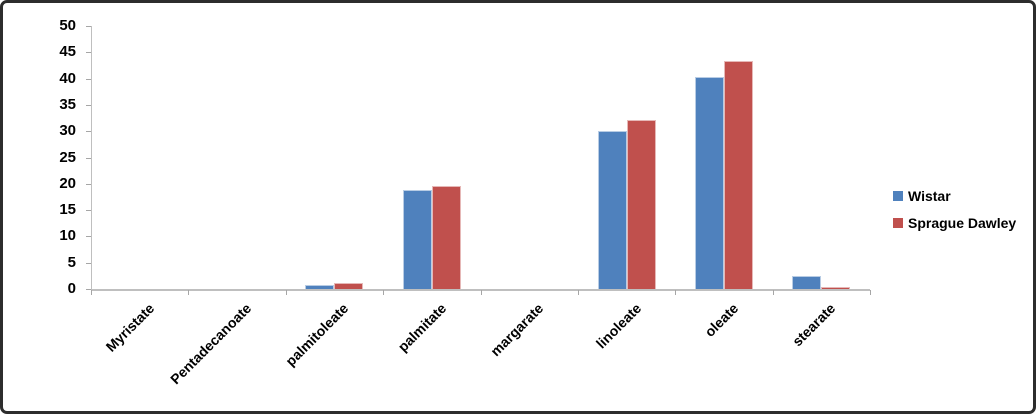 This screenshot has height=414, width=1036. What do you see at coordinates (709, 183) in the screenshot?
I see `bar-wistar-oleate` at bounding box center [709, 183].